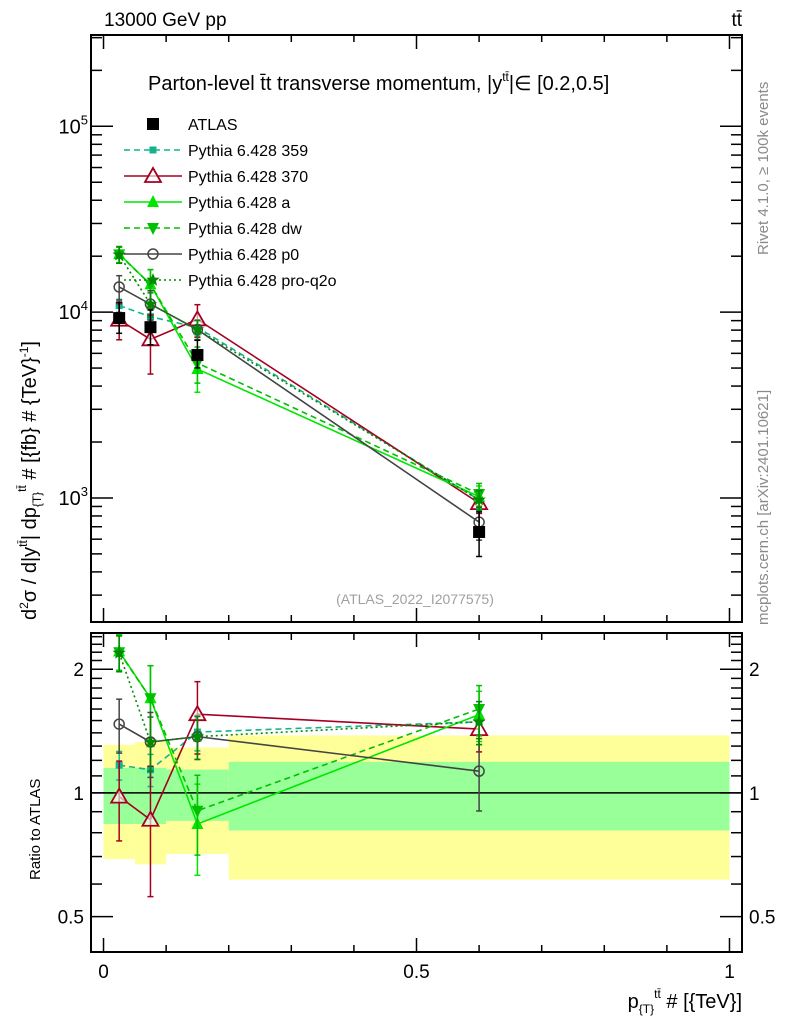  I want to click on y-tick-label: 10³, so click(73, 497).